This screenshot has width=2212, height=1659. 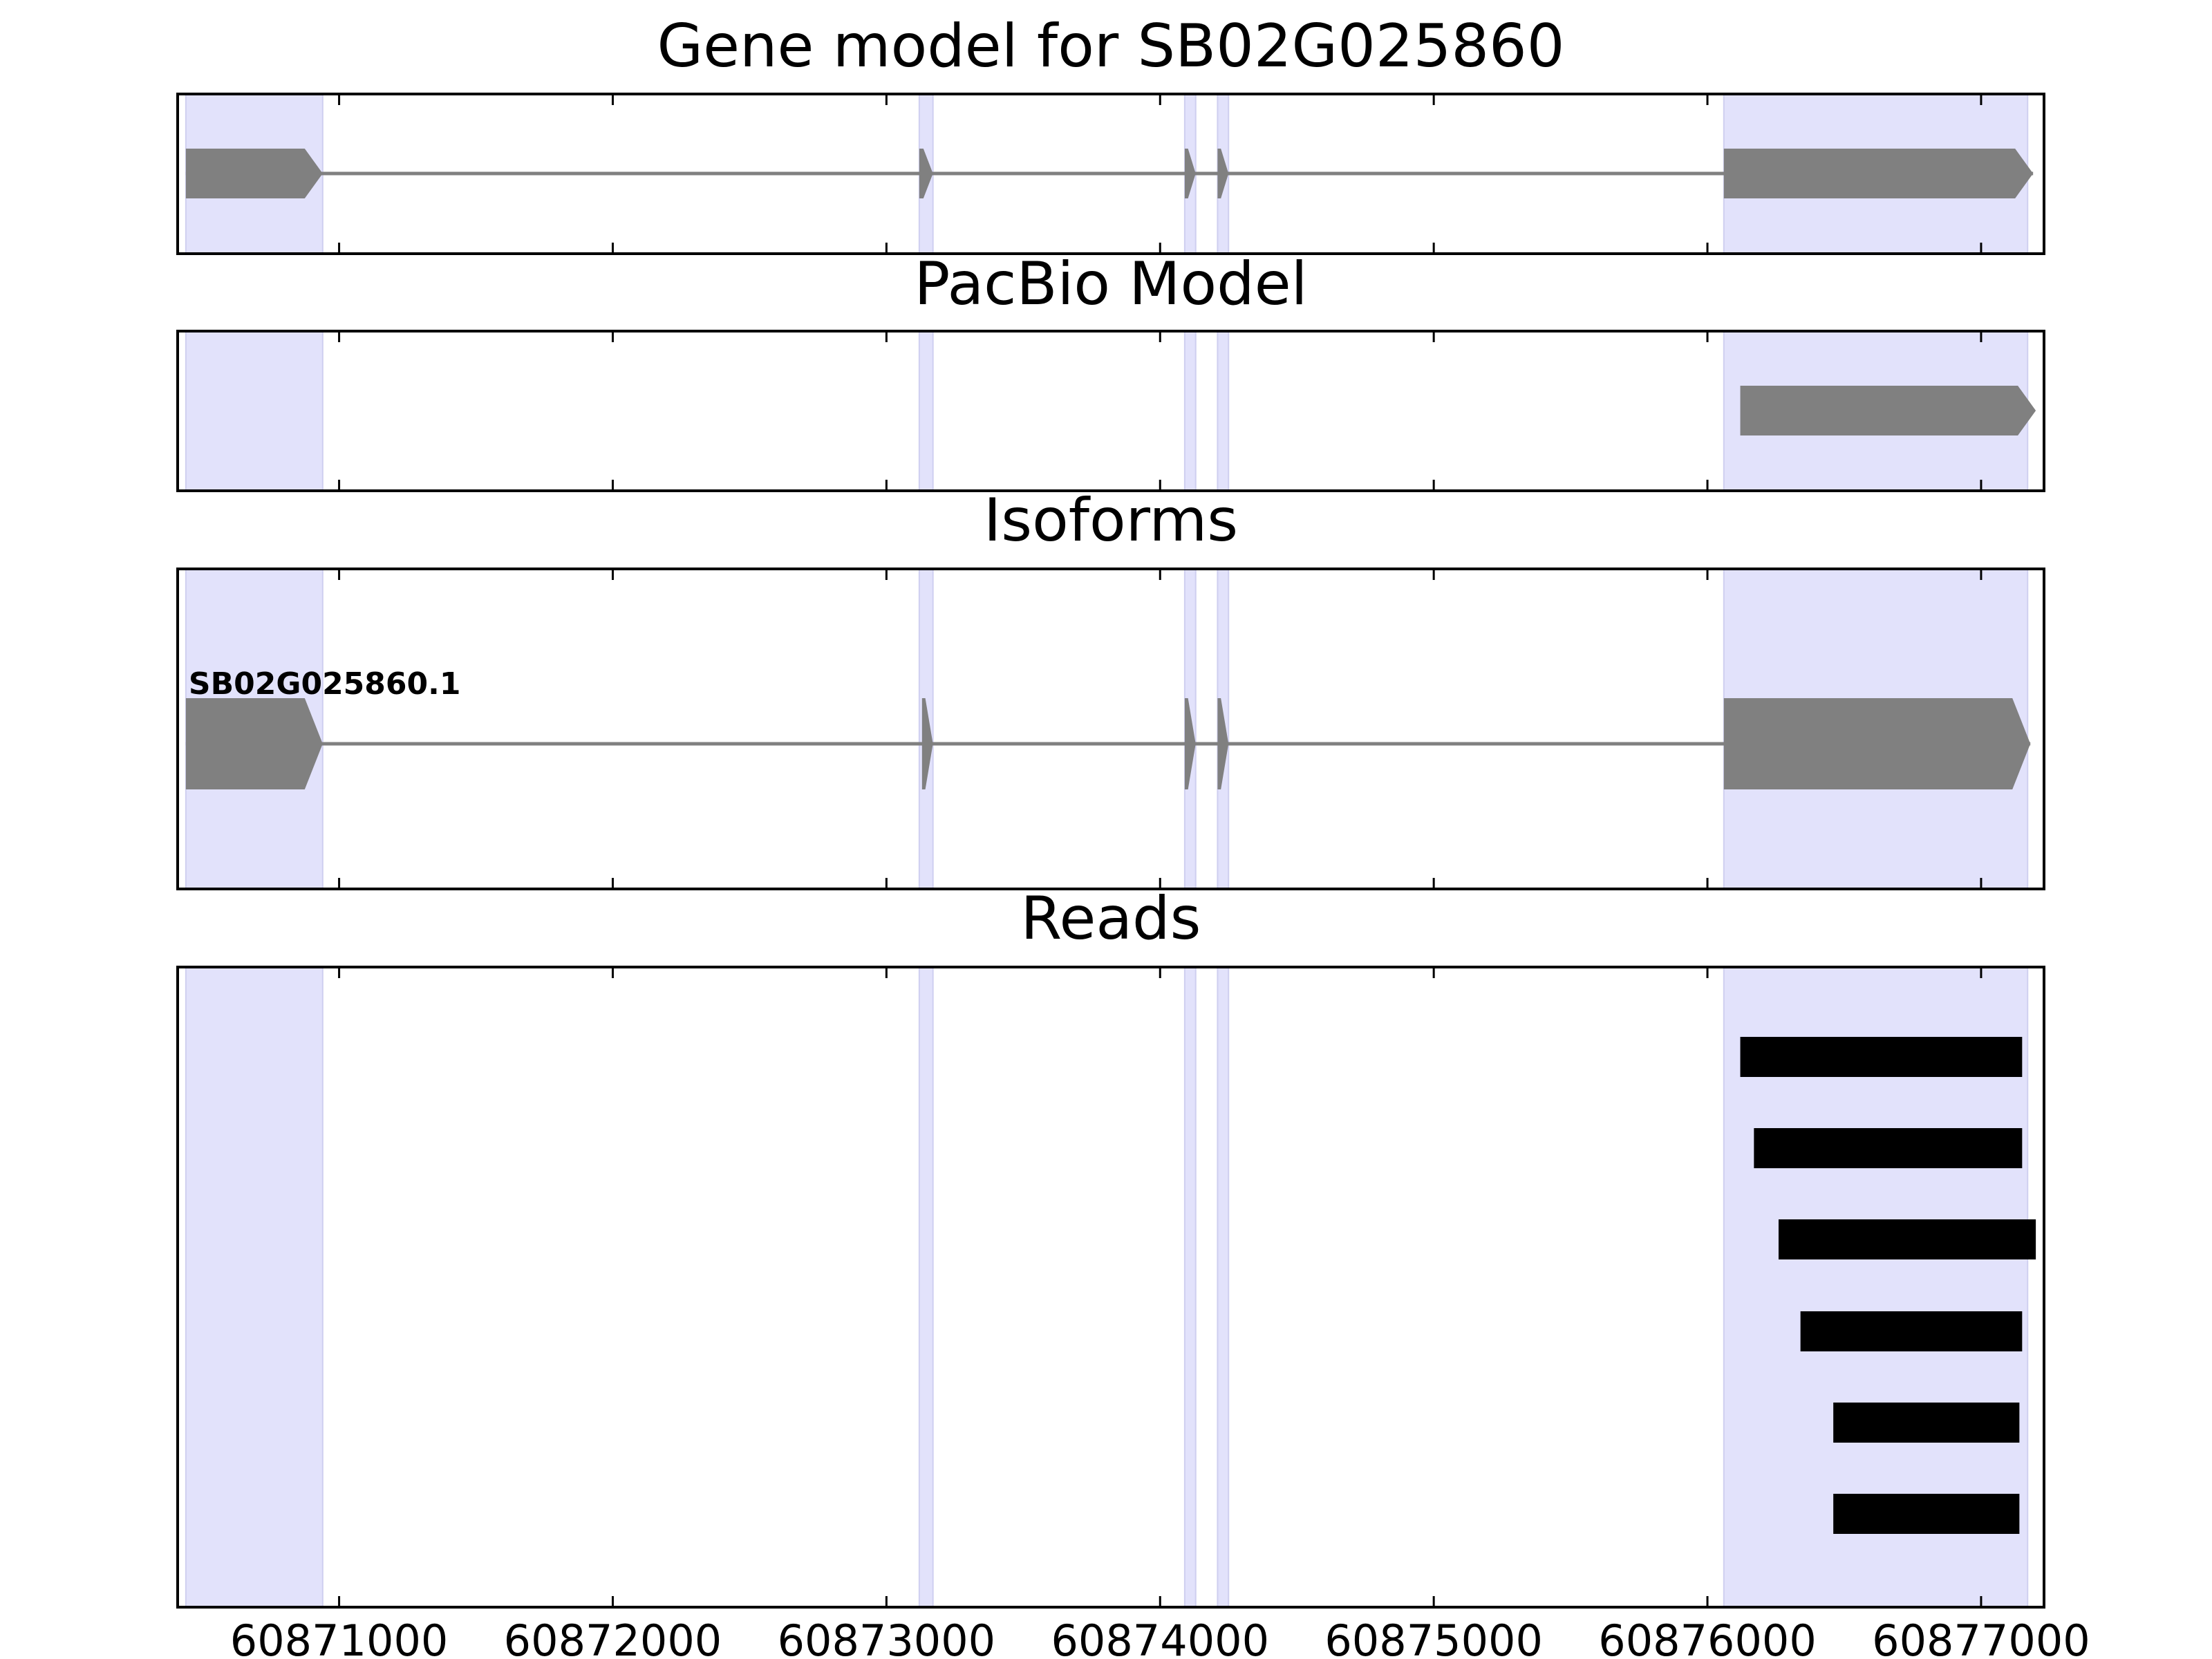 I want to click on x-tick-label: 60877000, so click(x=1981, y=1637).